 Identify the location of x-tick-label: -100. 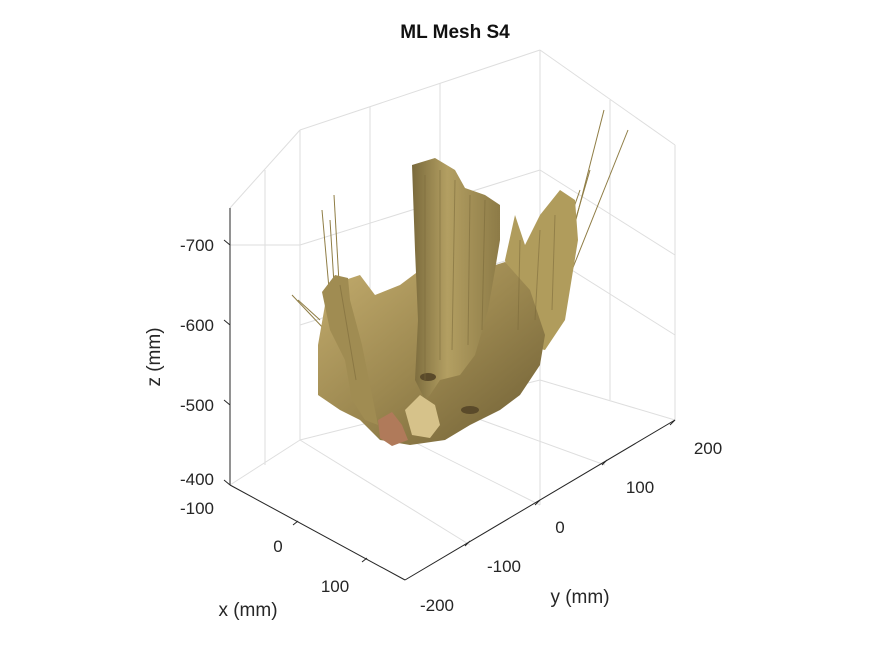
(197, 508).